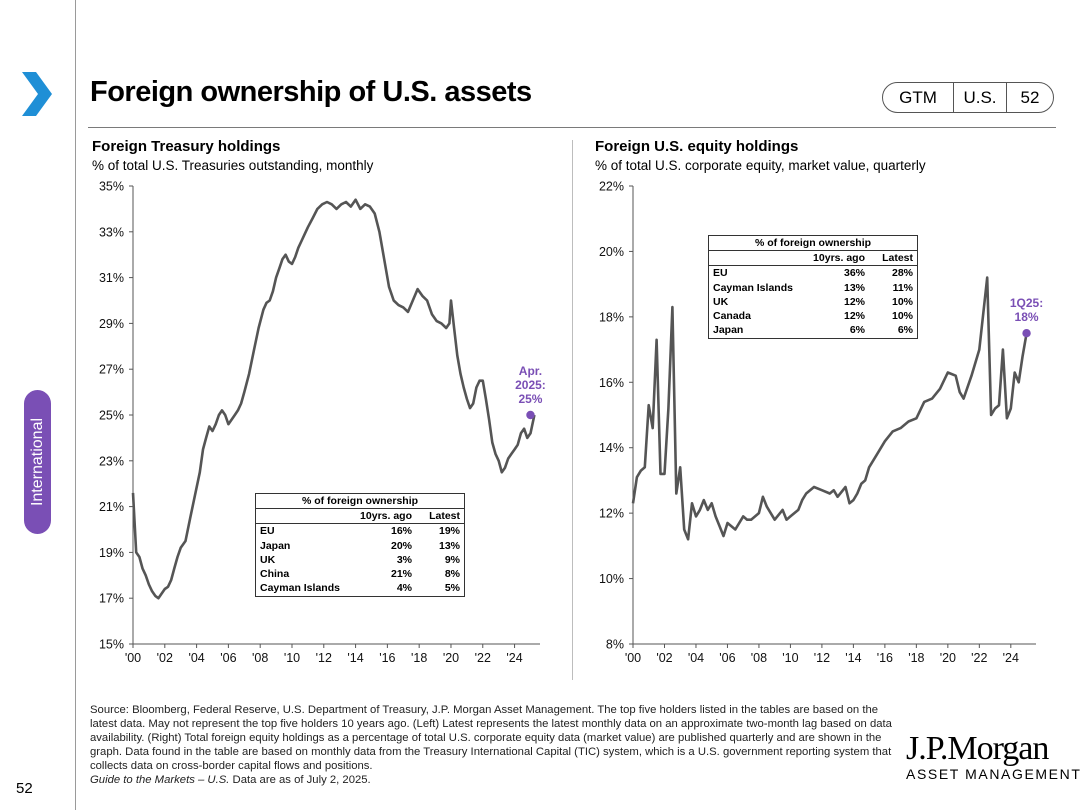  What do you see at coordinates (228, 658) in the screenshot?
I see `left-x-tick-label: '06` at bounding box center [228, 658].